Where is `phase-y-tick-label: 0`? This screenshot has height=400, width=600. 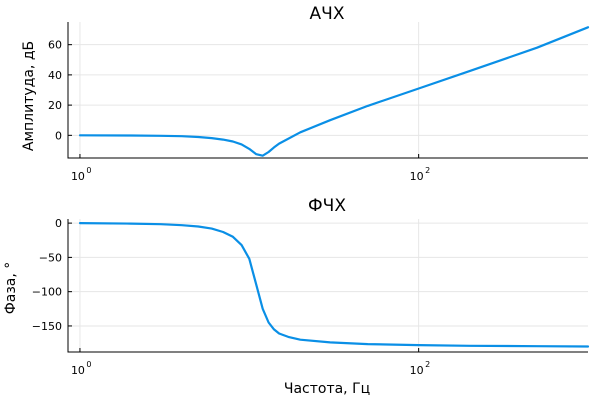
phase-y-tick-label: 0 is located at coordinates (58, 223).